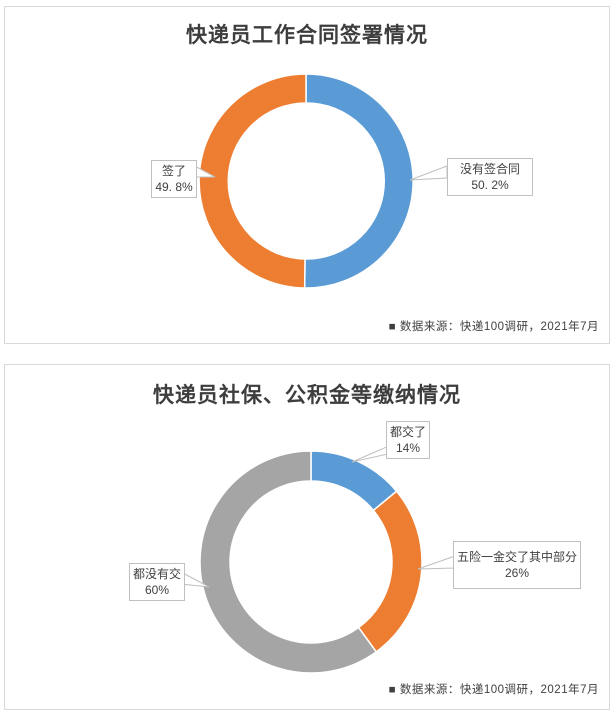  What do you see at coordinates (390, 571) in the screenshot?
I see `donut-slice-partial-paid` at bounding box center [390, 571].